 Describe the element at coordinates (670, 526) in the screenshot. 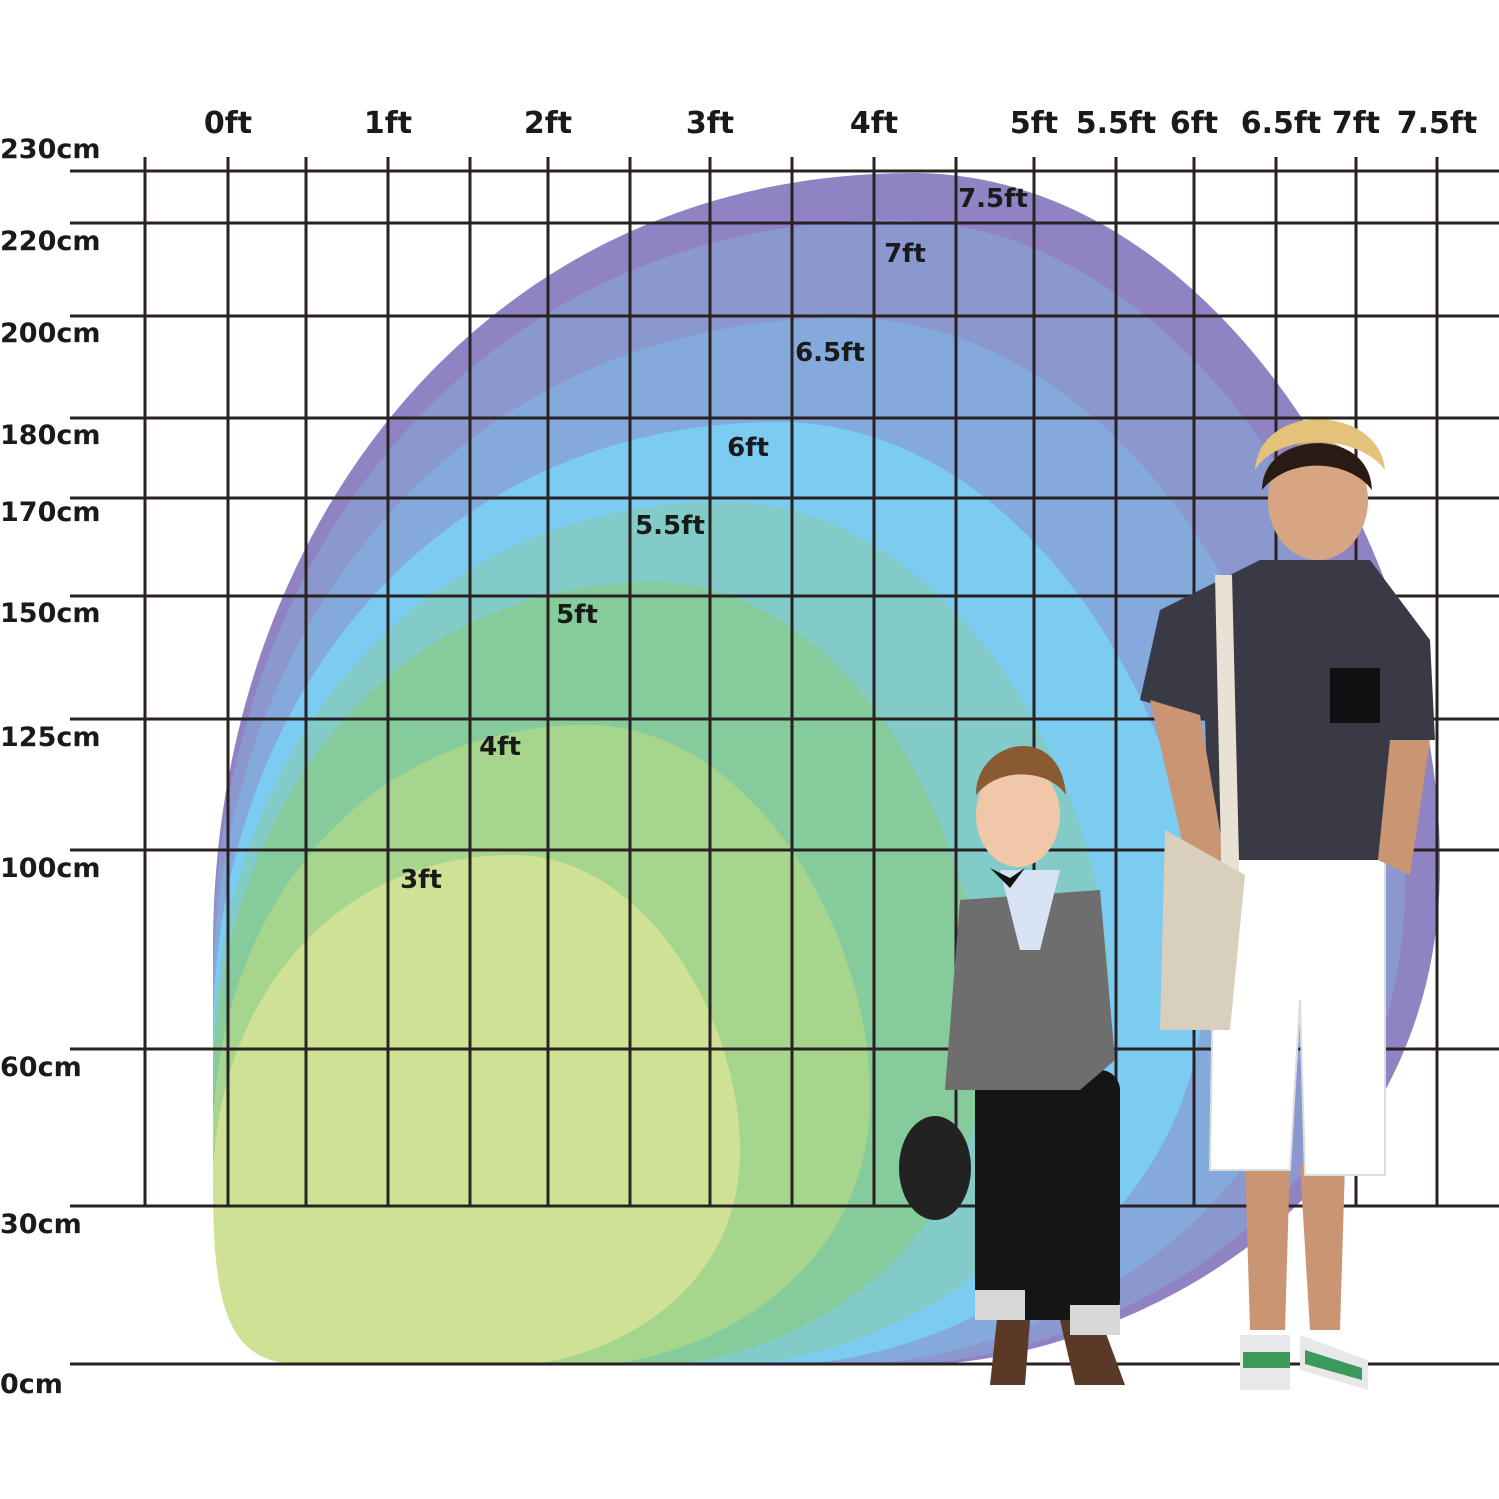

I see `size-label-5.5ft: 5.5ft` at that location.